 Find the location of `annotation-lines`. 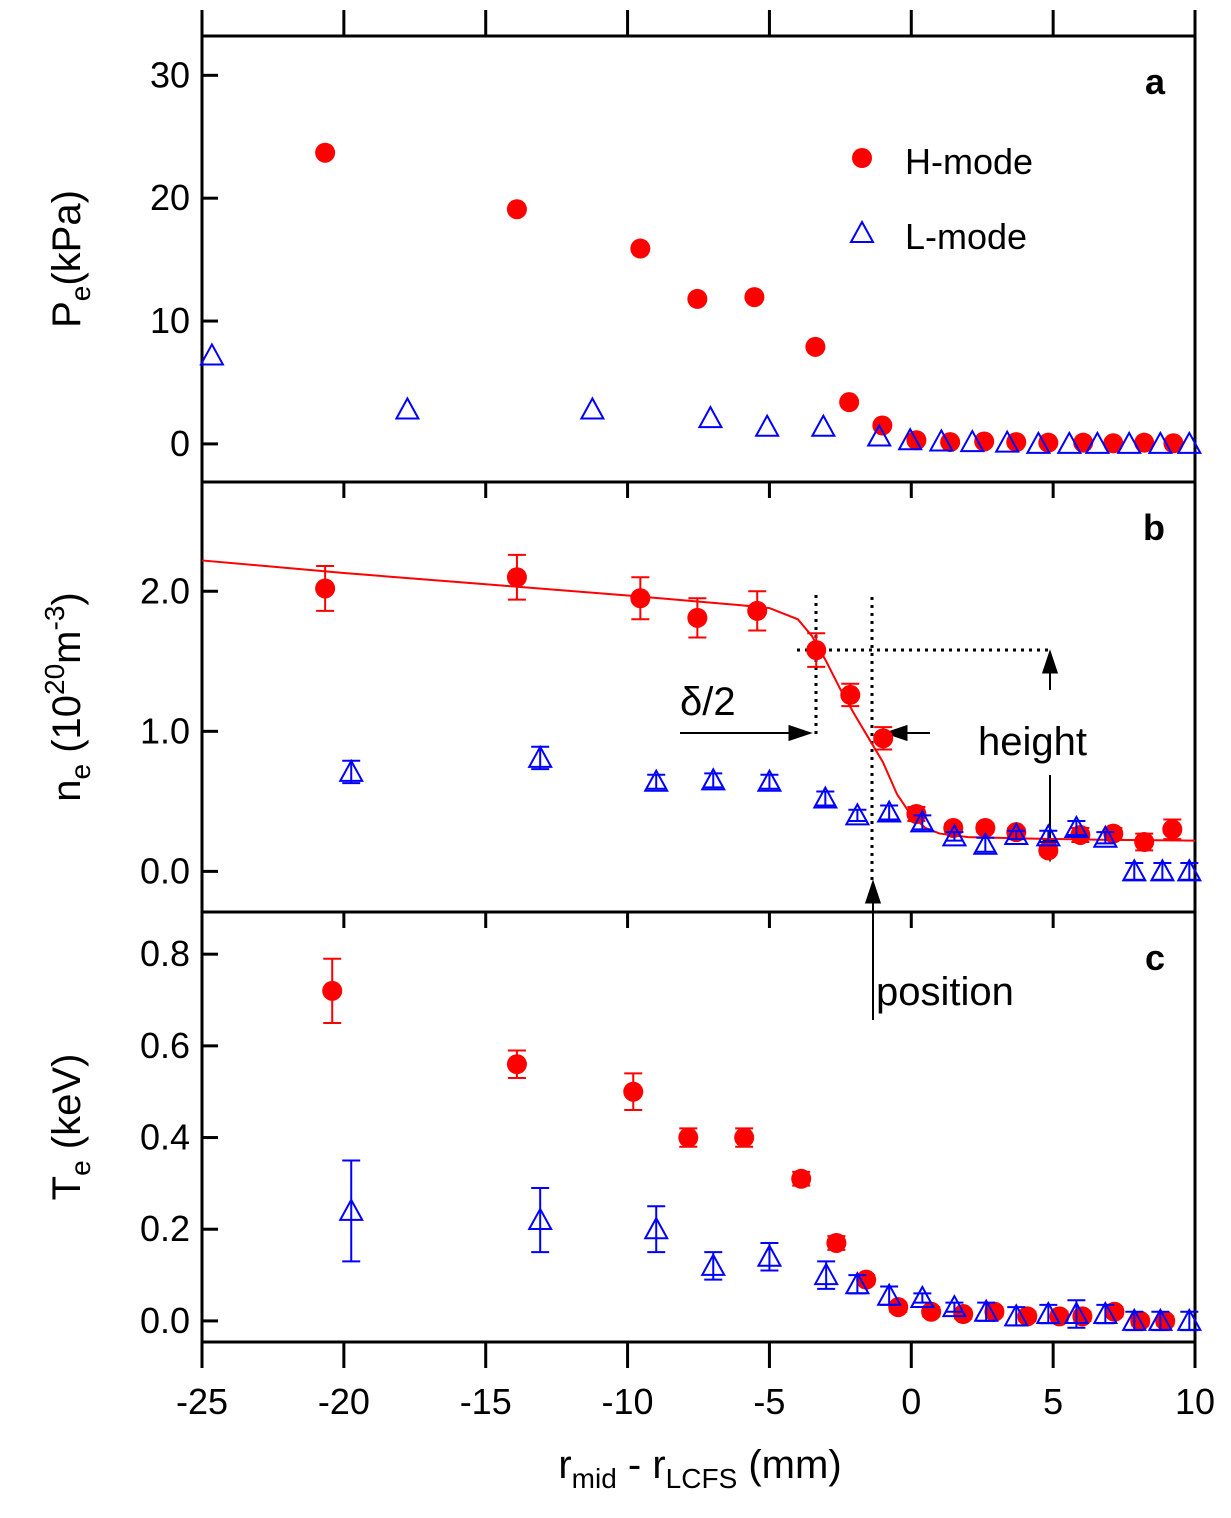

annotation-lines is located at coordinates (869, 807).